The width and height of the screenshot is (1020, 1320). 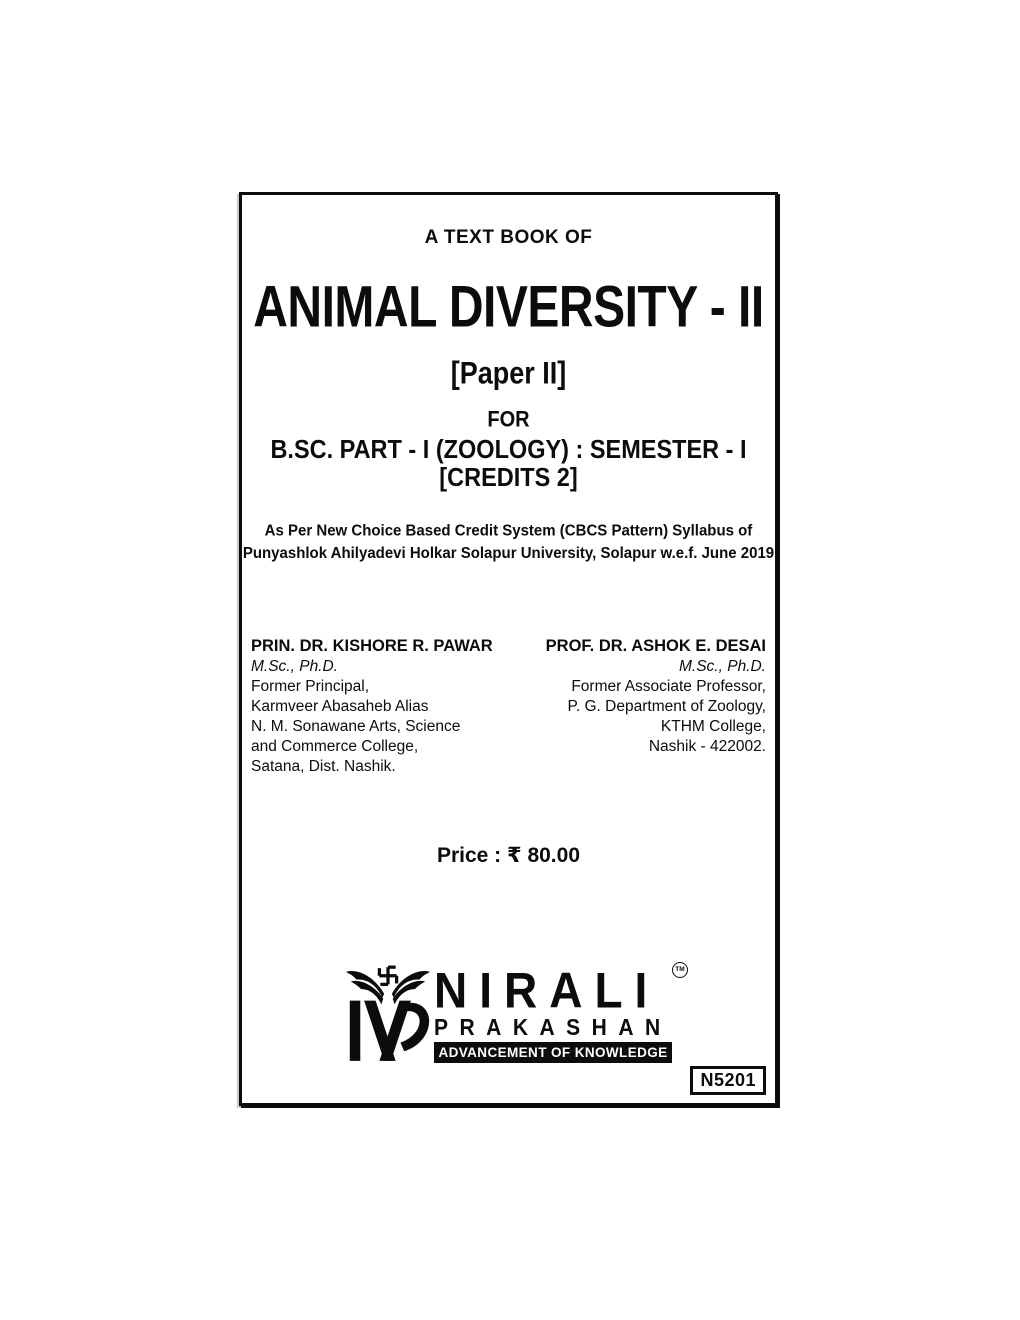 What do you see at coordinates (508, 449) in the screenshot?
I see `course-line: B.SC. PART - I (ZOOLOGY) : SEMESTER - I` at bounding box center [508, 449].